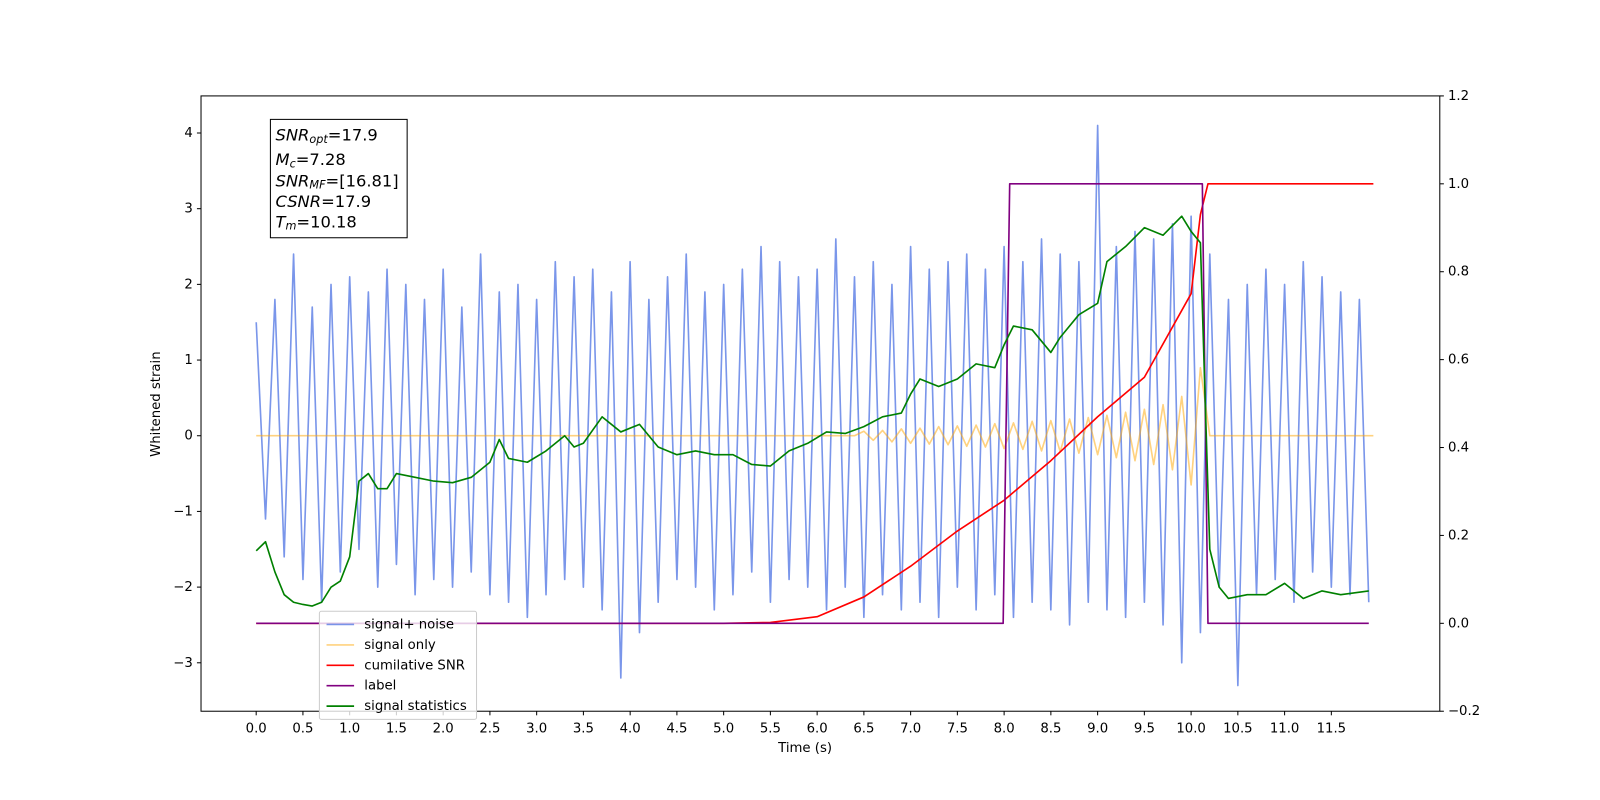 The width and height of the screenshot is (1600, 800). I want to click on series-line, so click(815, 426).